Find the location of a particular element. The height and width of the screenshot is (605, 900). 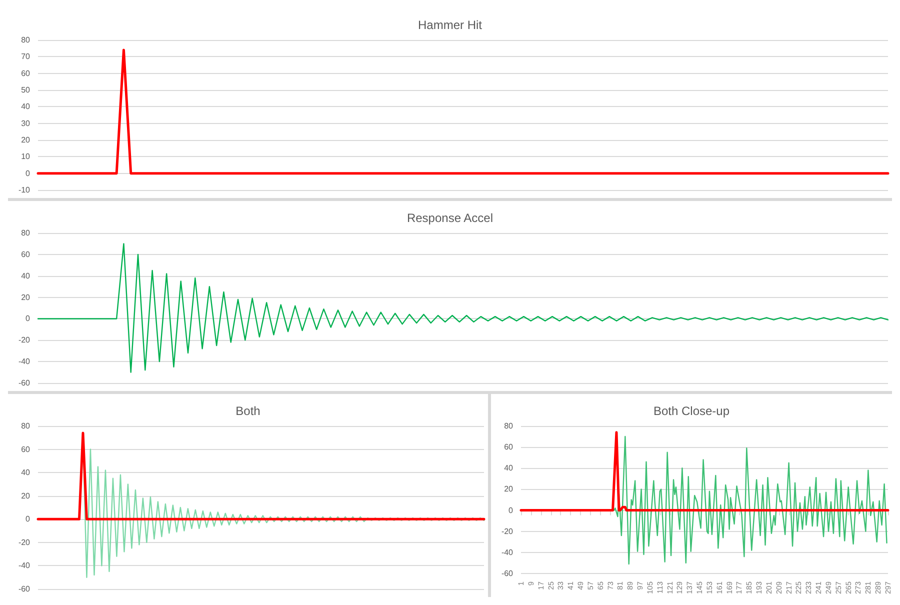

y-tick-label: 50 is located at coordinates (26, 90).